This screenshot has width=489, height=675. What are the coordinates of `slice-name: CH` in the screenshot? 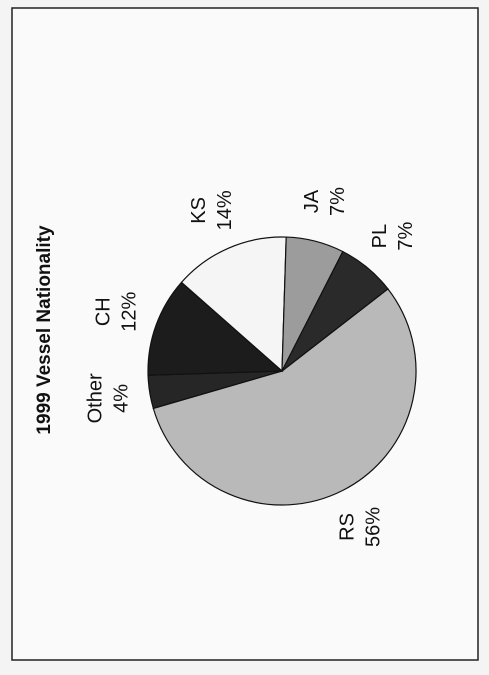 It's located at (104, 311).